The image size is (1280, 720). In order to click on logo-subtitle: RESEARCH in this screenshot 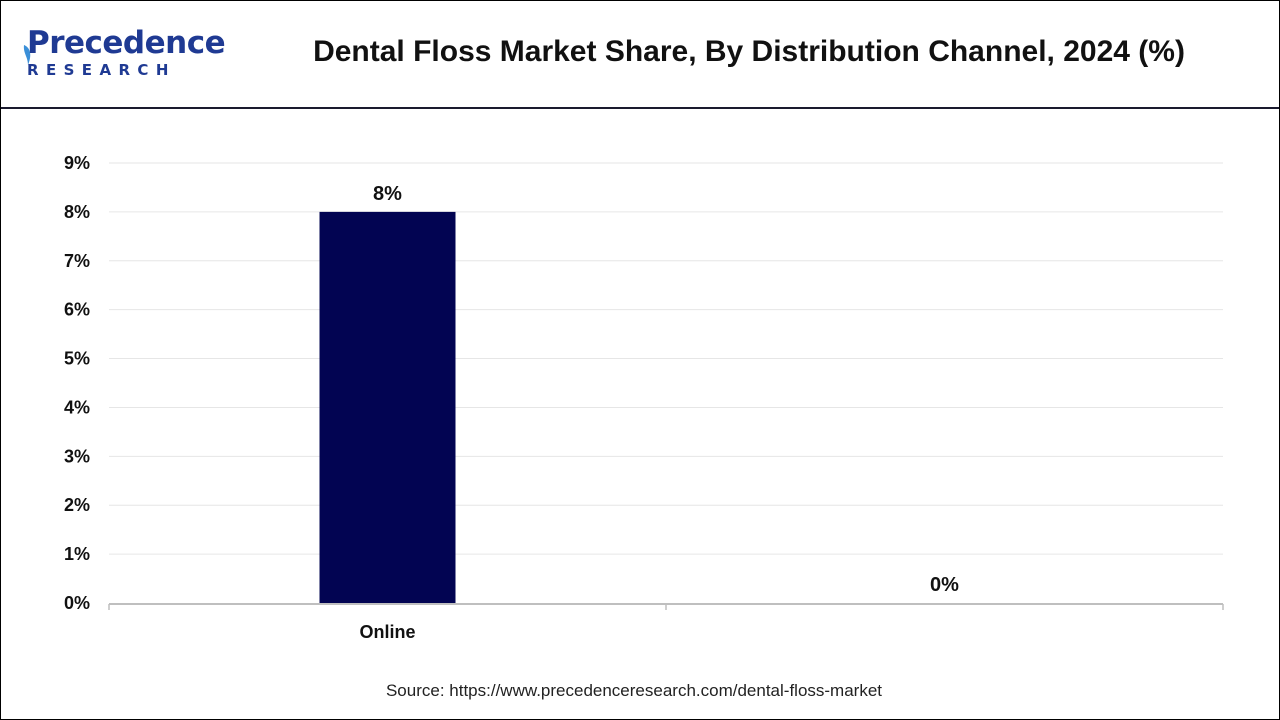, I will do `click(101, 70)`.